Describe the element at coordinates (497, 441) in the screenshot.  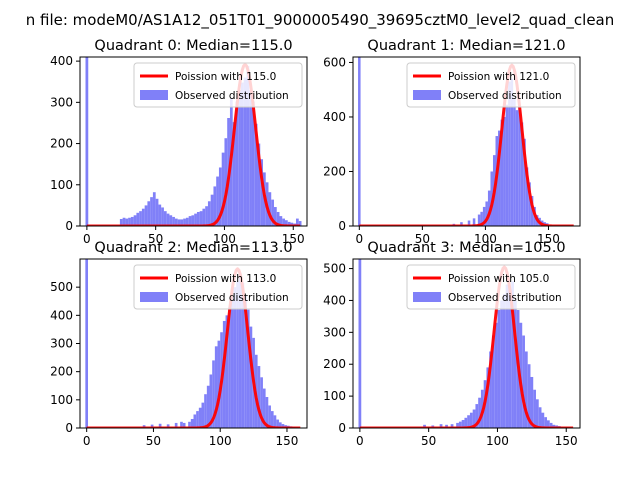
I see `x-tick-label: 100` at that location.